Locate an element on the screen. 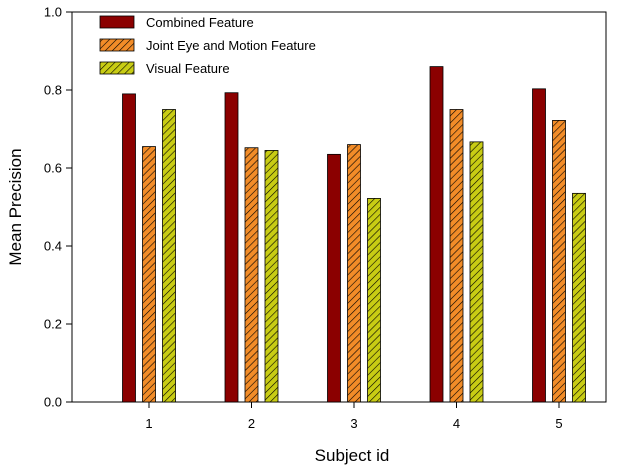 The width and height of the screenshot is (626, 469). bar-series1-cat3 is located at coordinates (334, 278).